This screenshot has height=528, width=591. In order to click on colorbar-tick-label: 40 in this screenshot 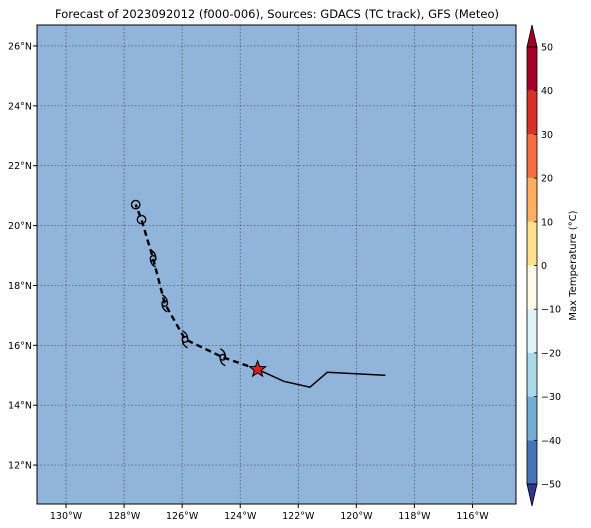, I will do `click(547, 91)`.